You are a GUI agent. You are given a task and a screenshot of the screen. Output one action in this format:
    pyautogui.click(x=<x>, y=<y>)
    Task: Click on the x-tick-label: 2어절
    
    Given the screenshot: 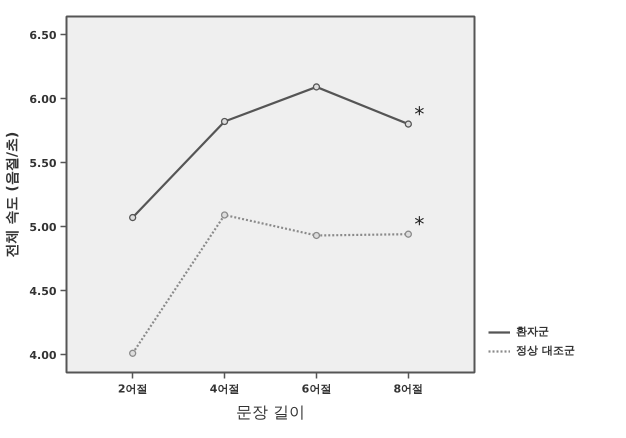 What is the action you would take?
    pyautogui.click(x=133, y=389)
    